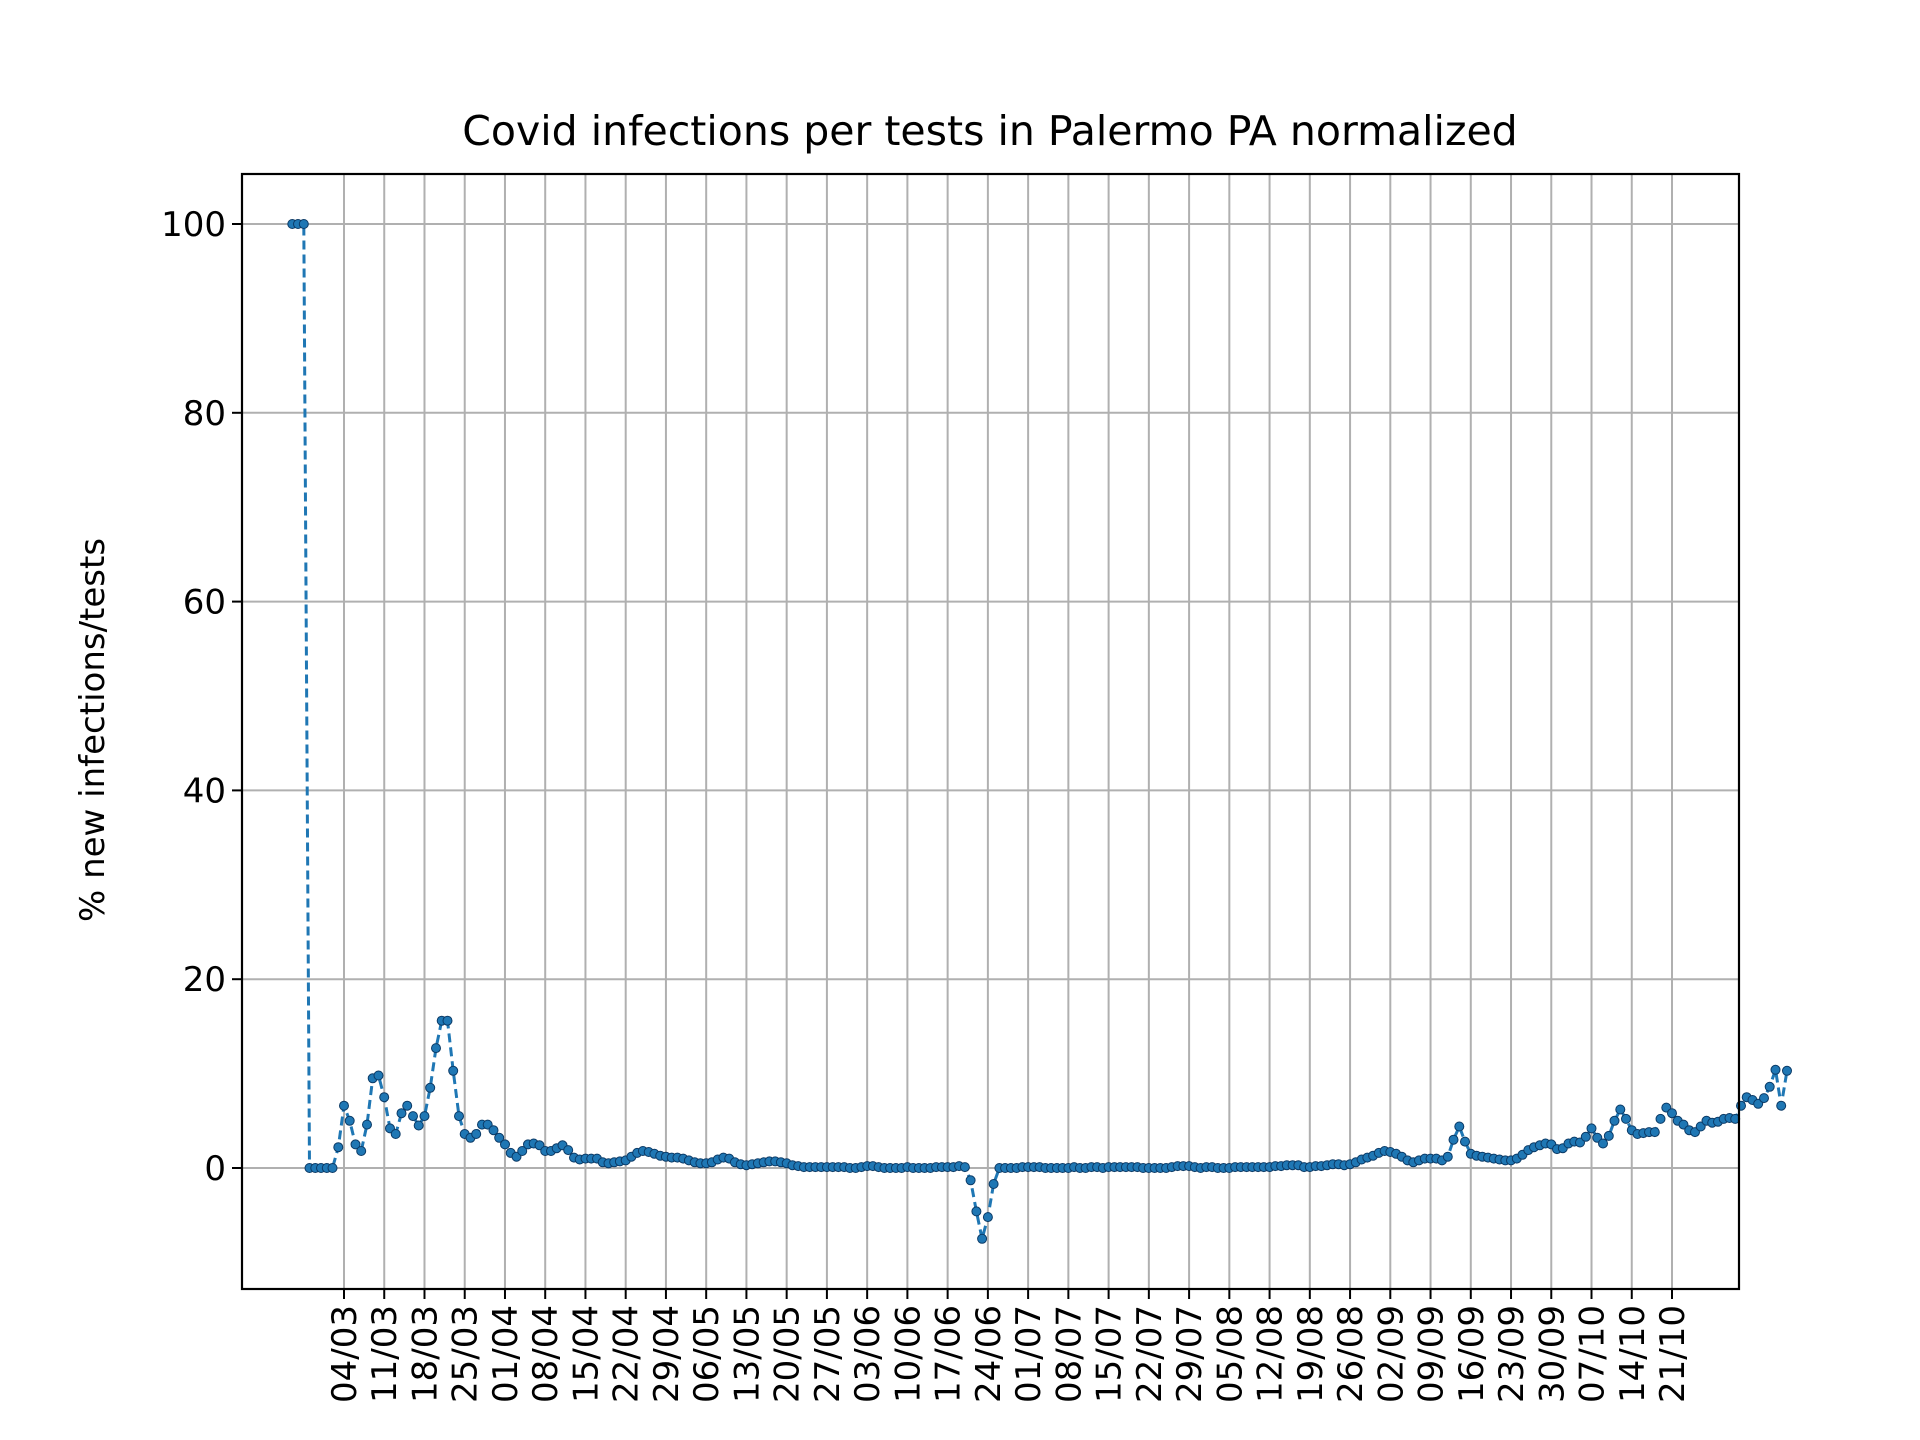 Image resolution: width=1920 pixels, height=1440 pixels. I want to click on x-tick-label: 24/06, so click(989, 1354).